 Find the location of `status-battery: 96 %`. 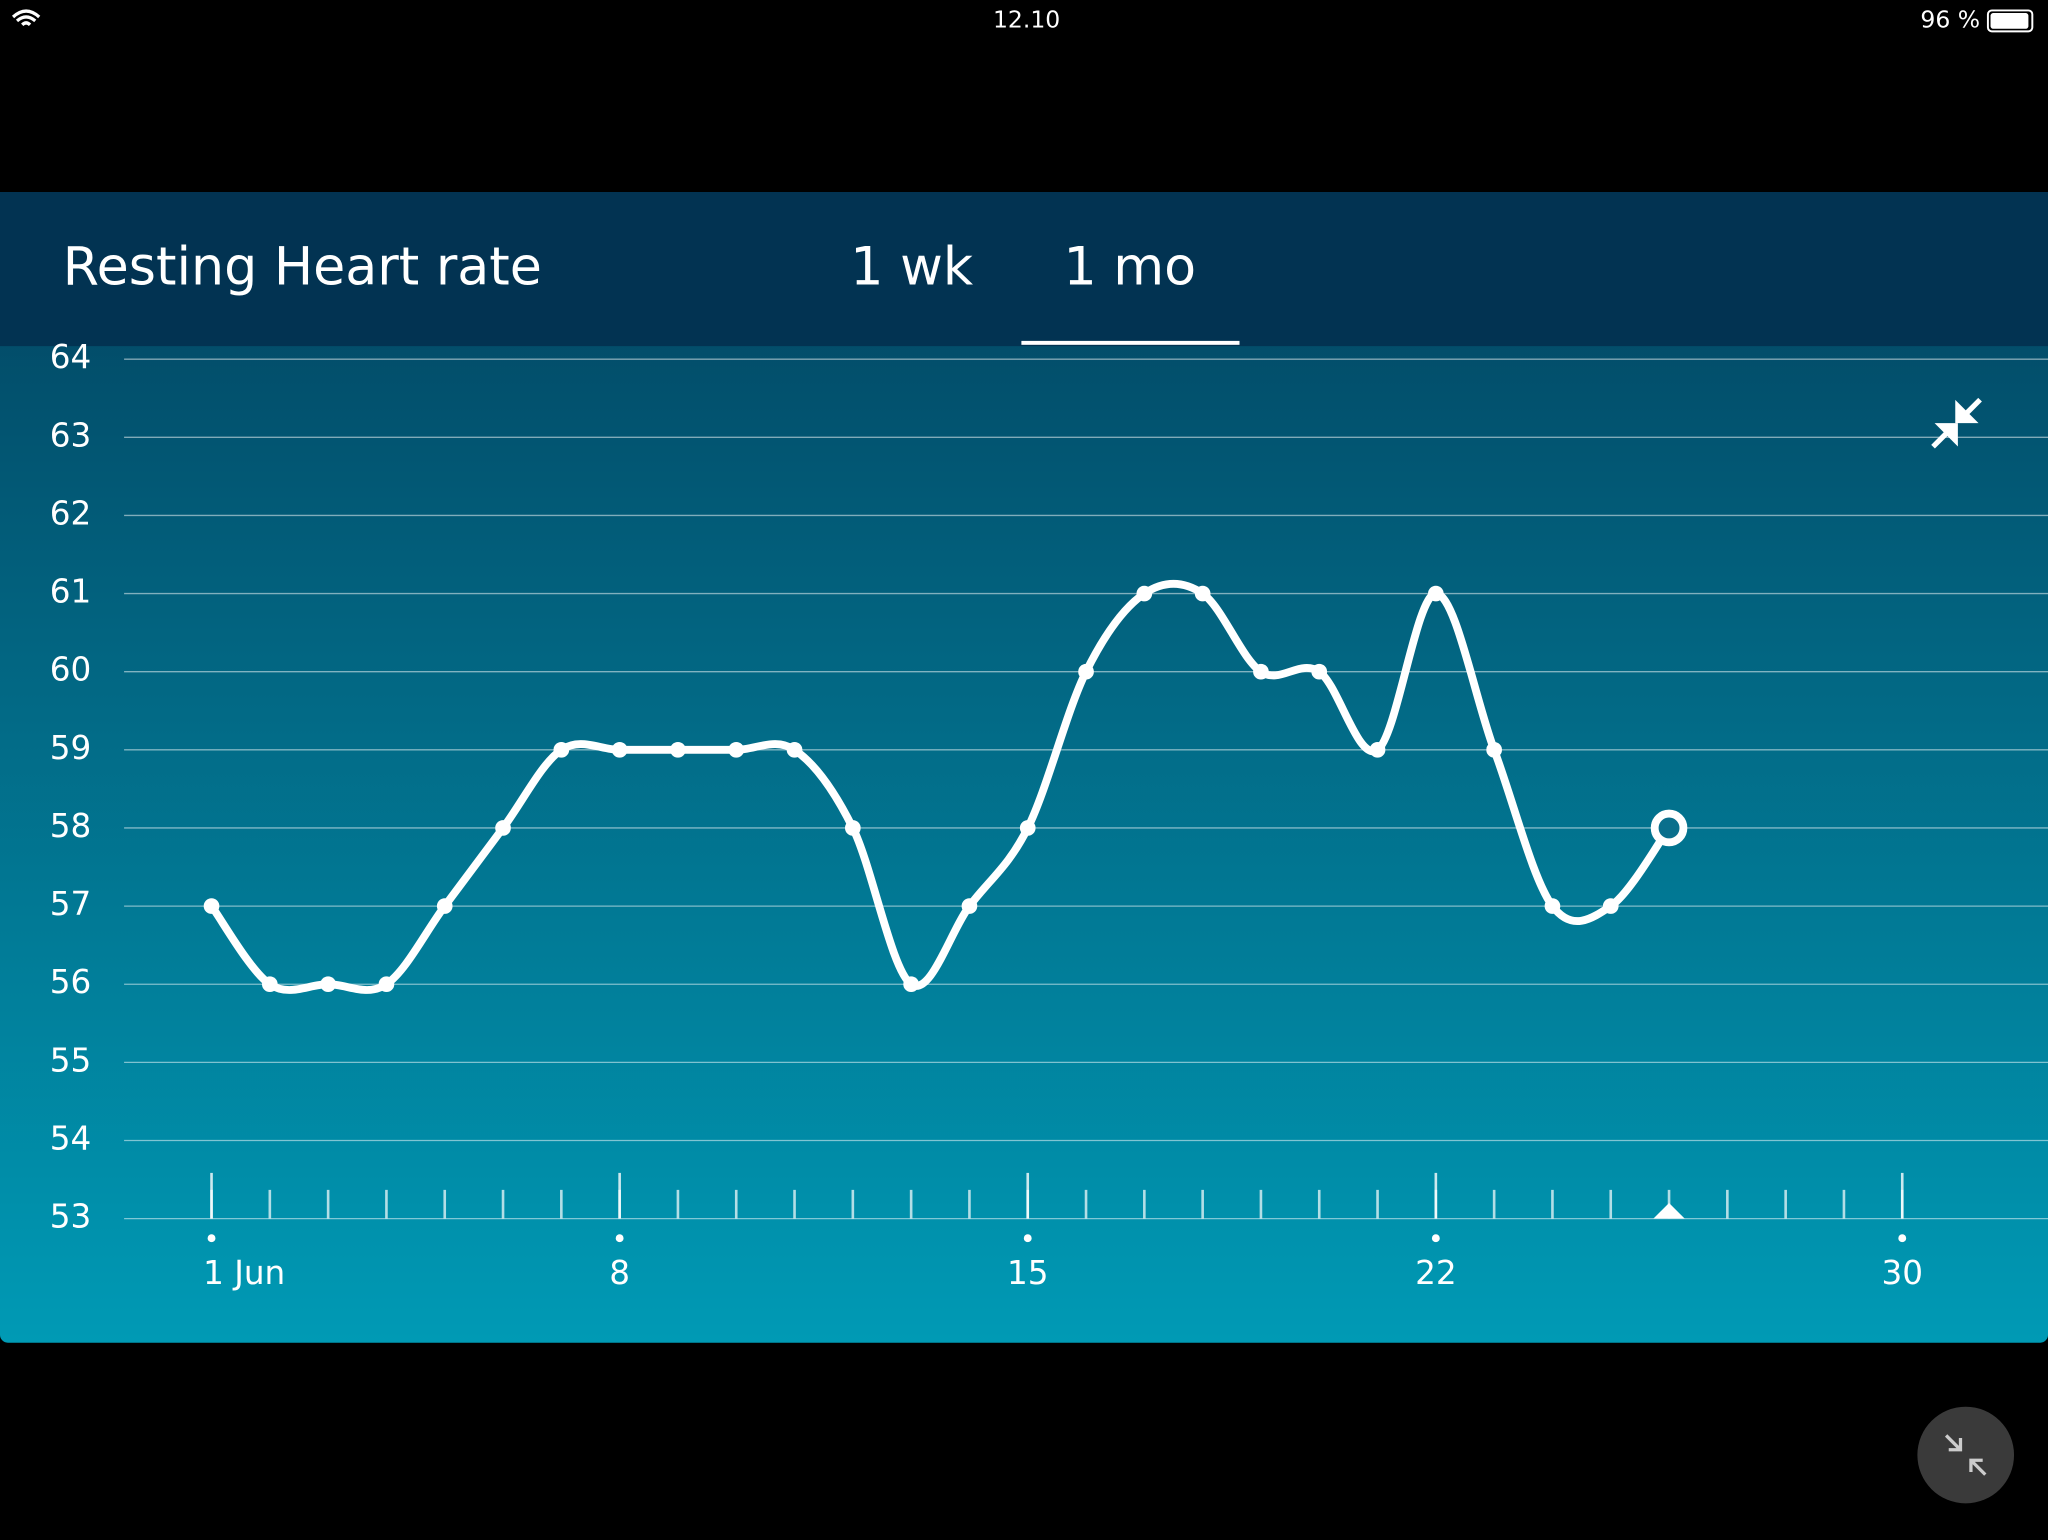

status-battery: 96 % is located at coordinates (1950, 19).